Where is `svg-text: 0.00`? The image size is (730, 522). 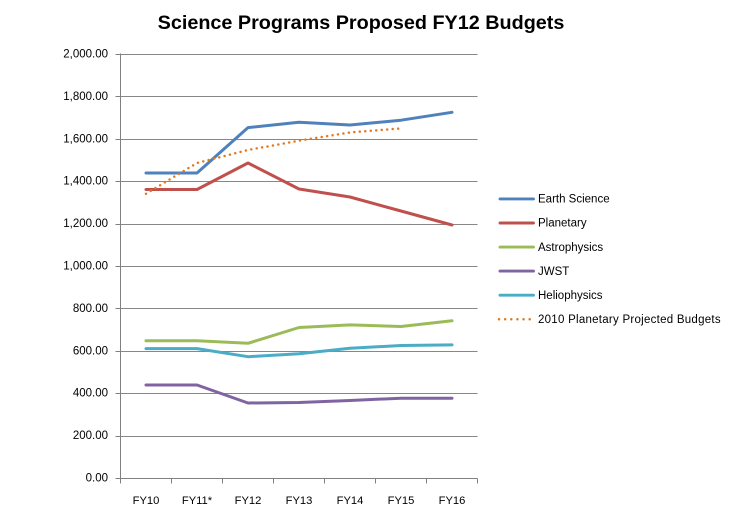
svg-text: 0.00 is located at coordinates (97, 479).